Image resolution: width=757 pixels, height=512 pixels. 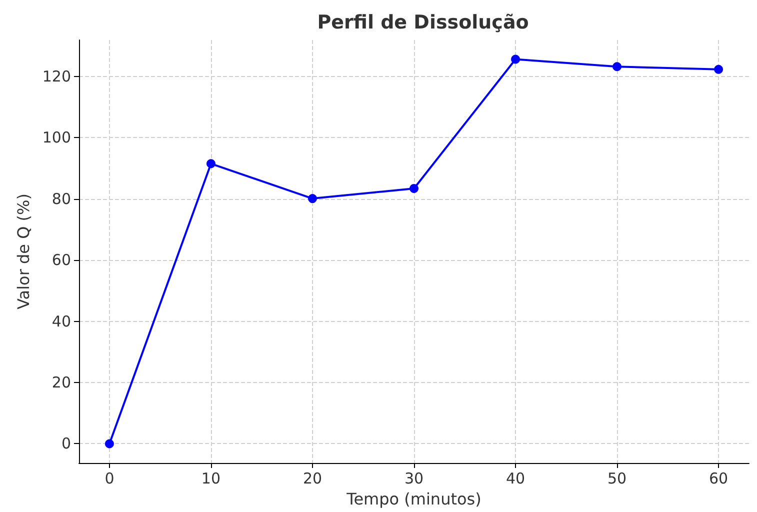 What do you see at coordinates (312, 479) in the screenshot?
I see `x-tick-label: 20` at bounding box center [312, 479].